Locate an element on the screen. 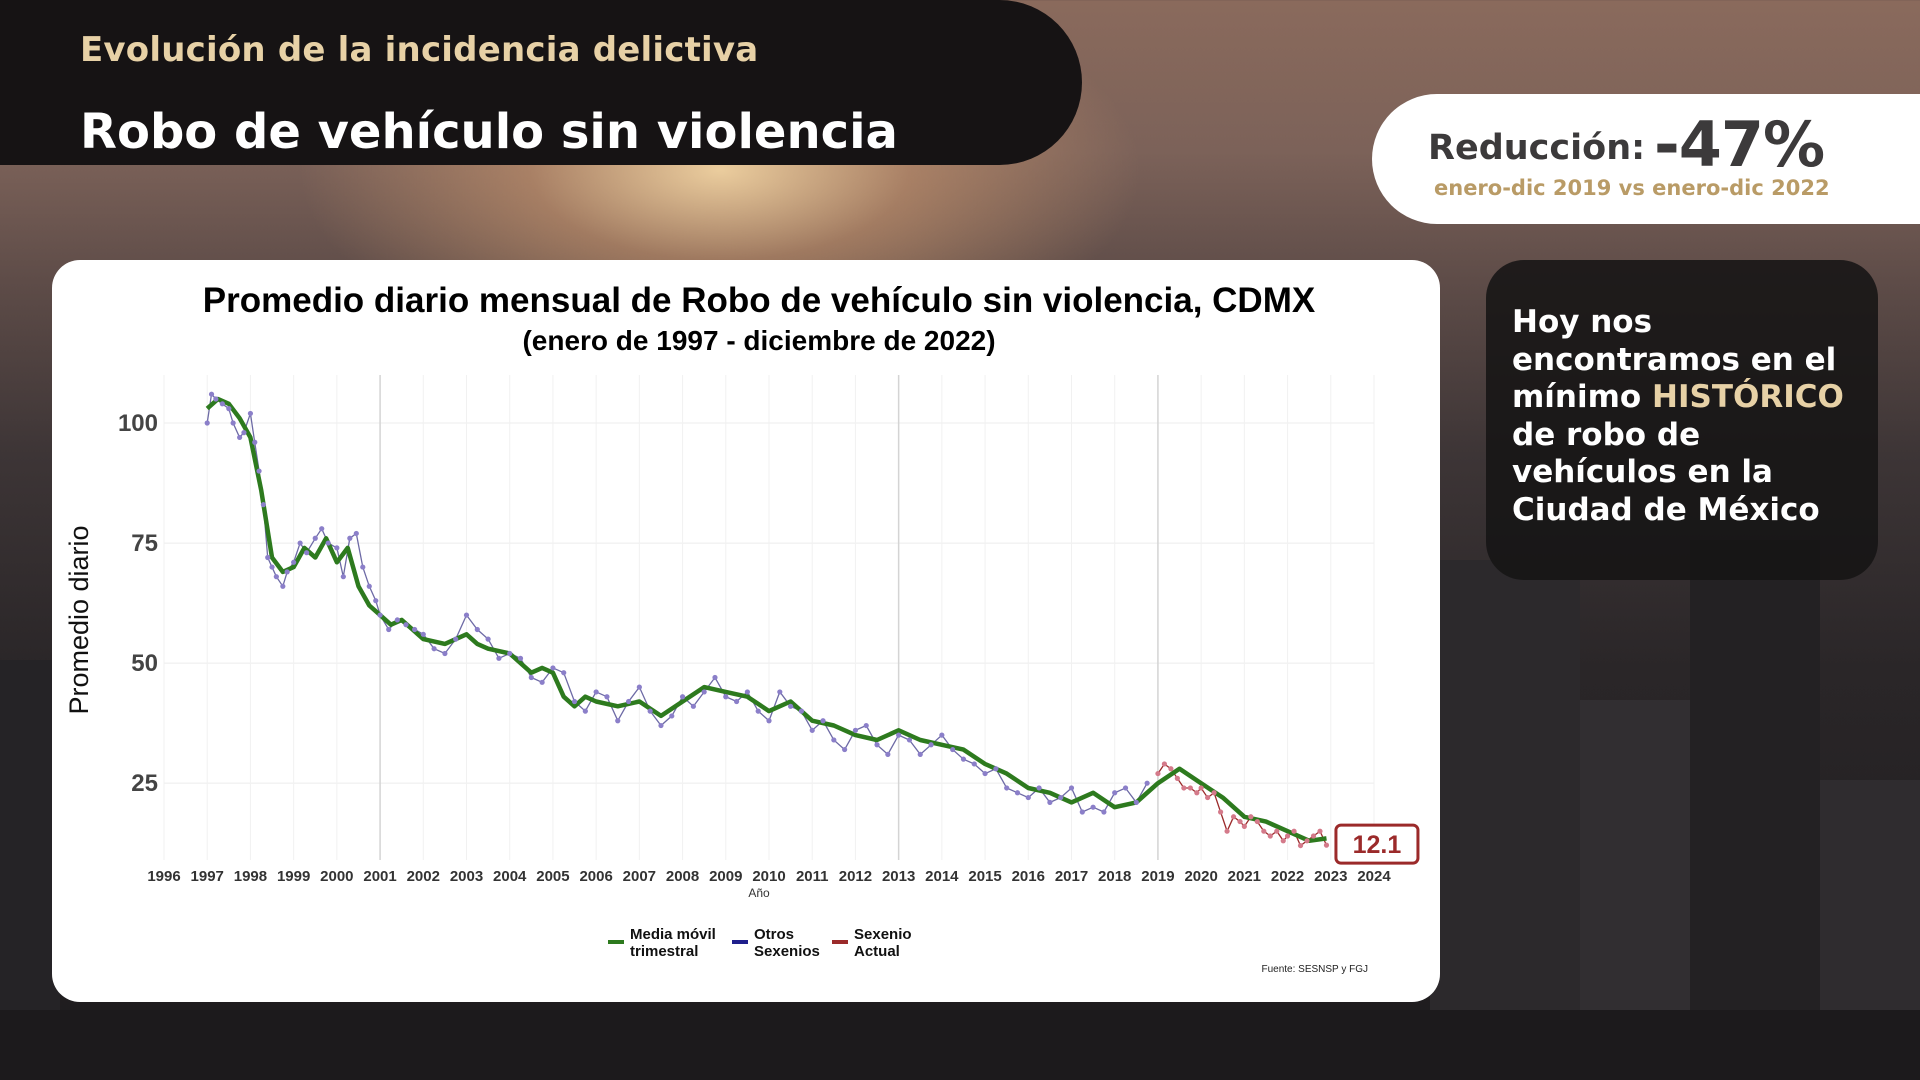 The image size is (1920, 1080). x-tick-label: 2008 is located at coordinates (682, 876).